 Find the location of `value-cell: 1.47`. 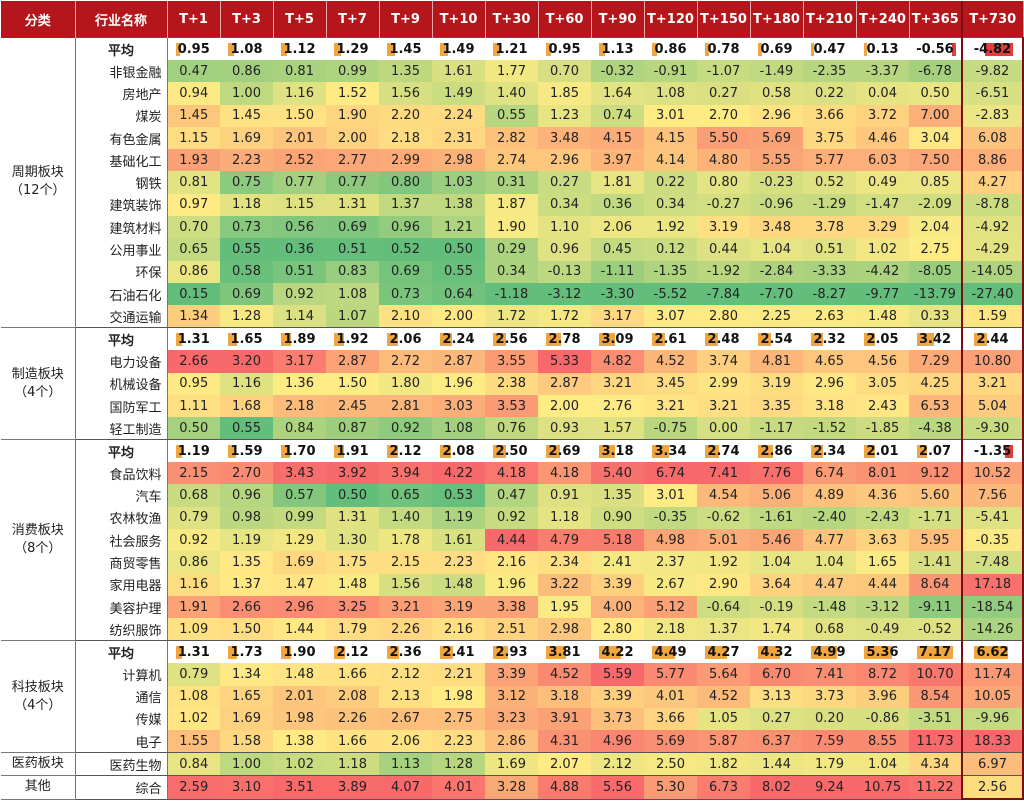

value-cell: 1.47 is located at coordinates (299, 584).